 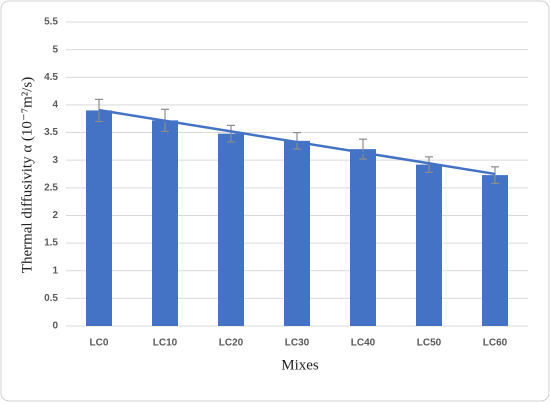 I want to click on y-tick-label: 0, so click(x=55, y=326).